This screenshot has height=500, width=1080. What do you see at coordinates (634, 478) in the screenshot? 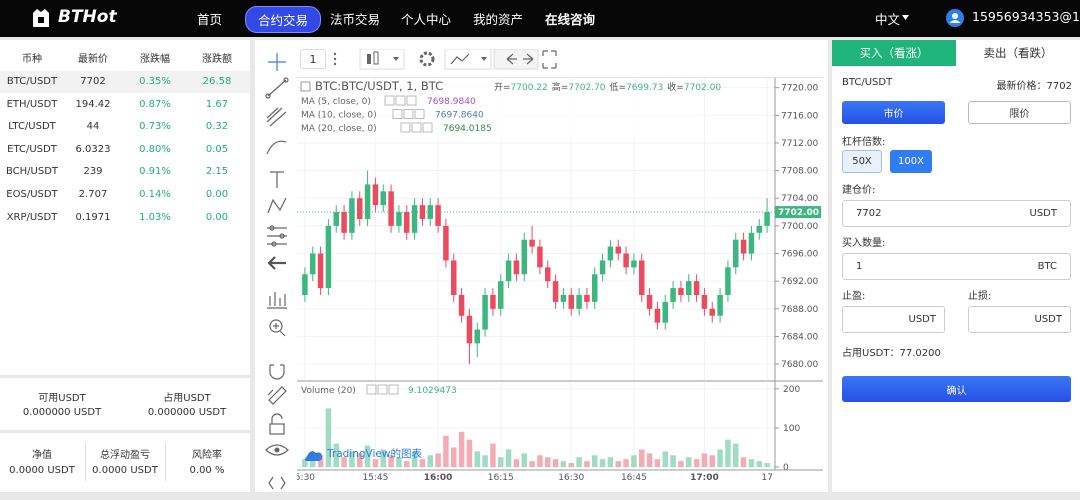
I see `x-tick-label: 16:45` at bounding box center [634, 478].